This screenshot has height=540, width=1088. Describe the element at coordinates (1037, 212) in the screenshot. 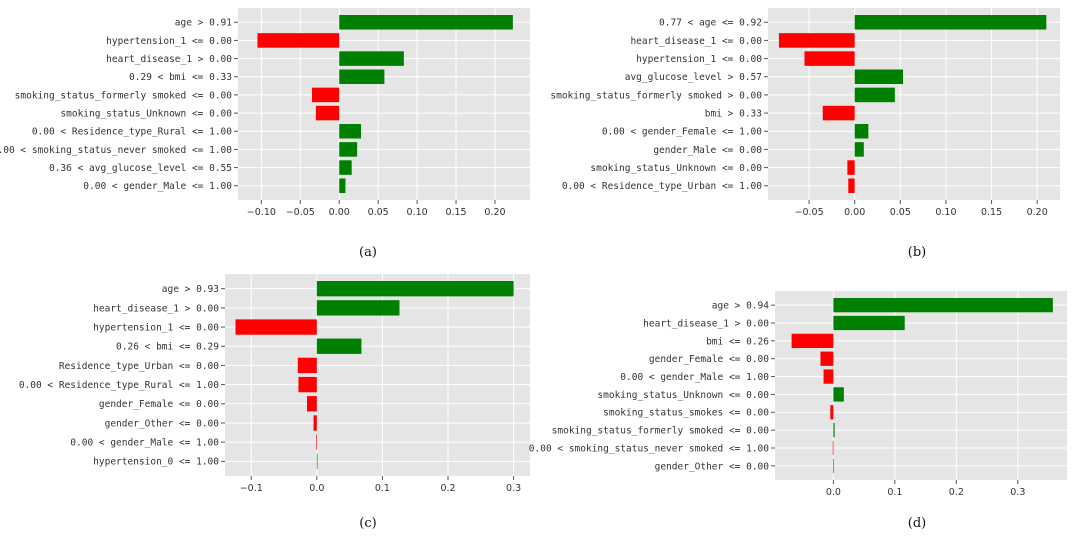

I see `x-tick-label: 0.20` at that location.